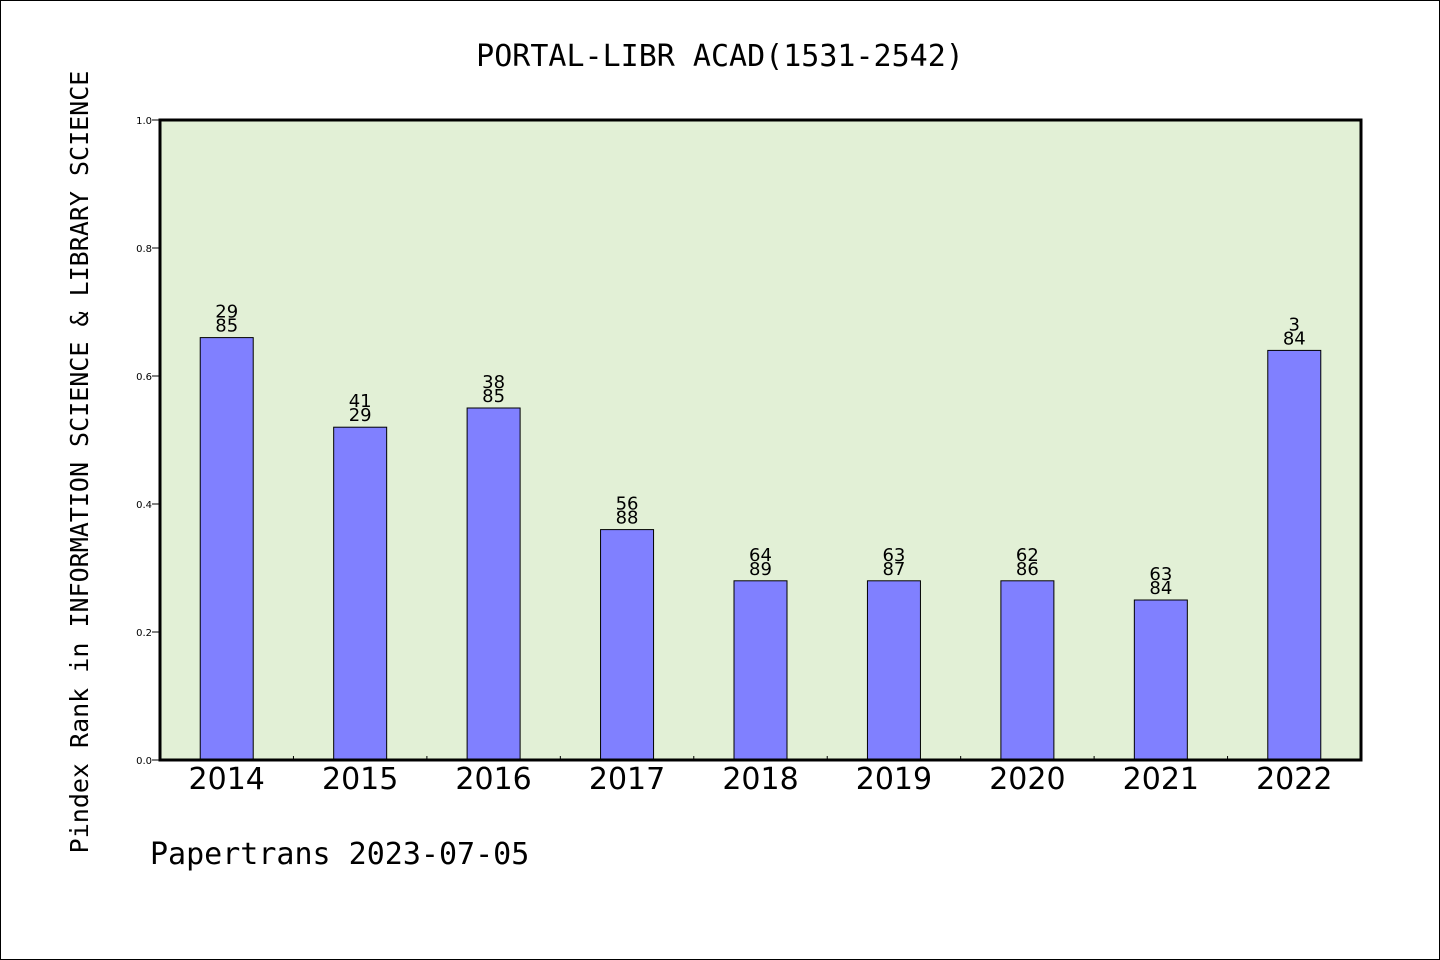 The width and height of the screenshot is (1440, 960). What do you see at coordinates (226, 549) in the screenshot?
I see `bar-2014` at bounding box center [226, 549].